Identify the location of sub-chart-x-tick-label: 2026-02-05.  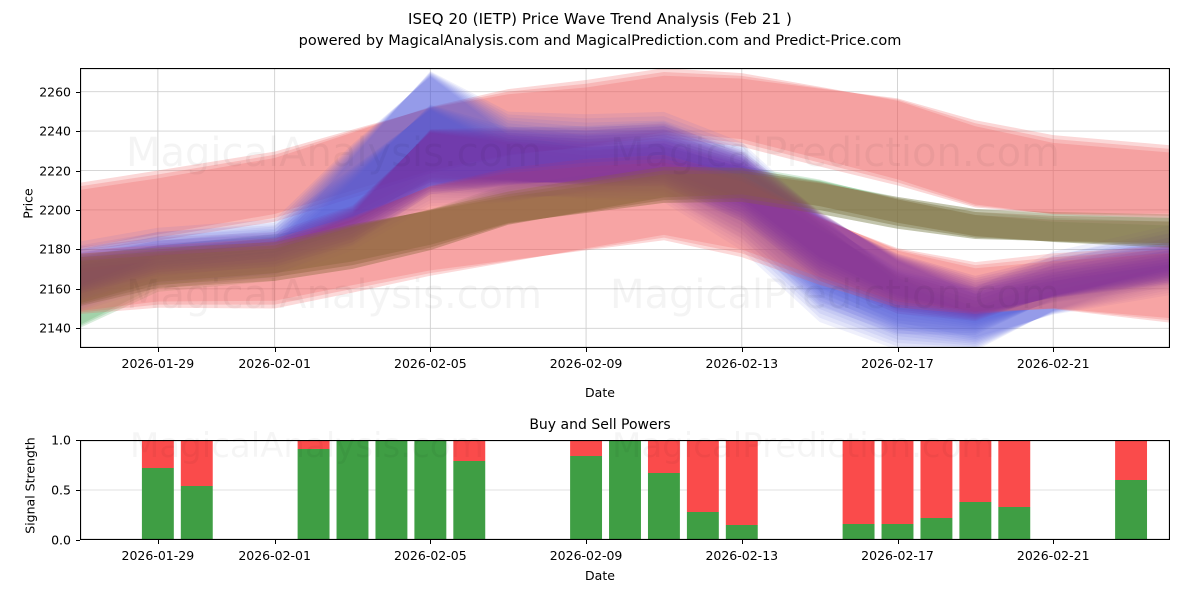
(430, 555).